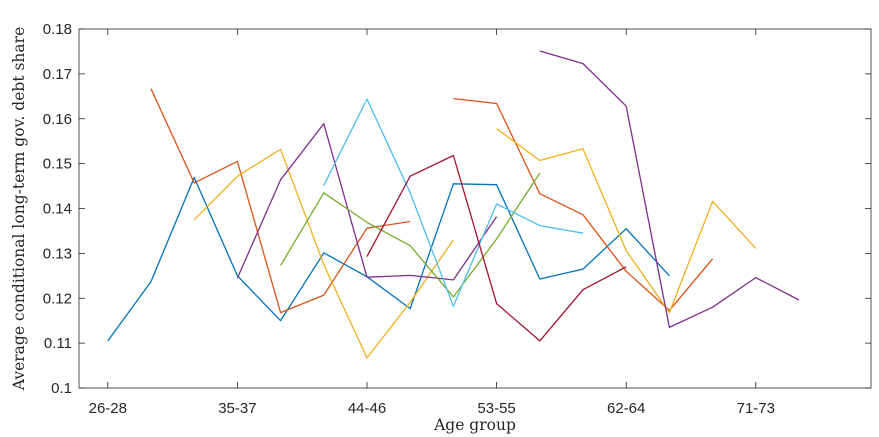  What do you see at coordinates (57, 209) in the screenshot?
I see `y-tick-label: 0.14` at bounding box center [57, 209].